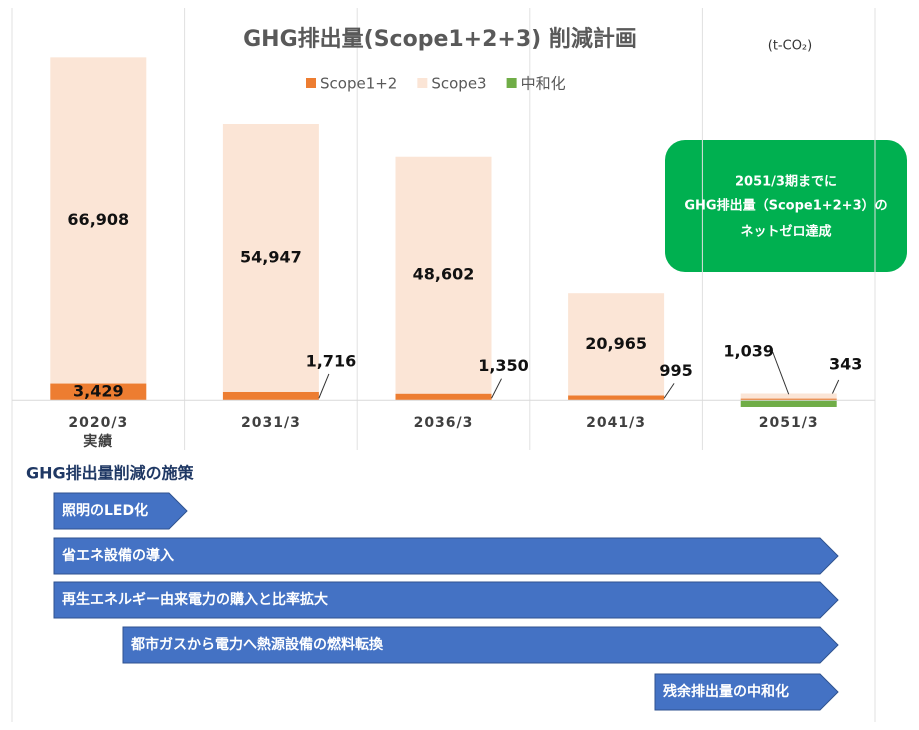  Describe the element at coordinates (271, 423) in the screenshot. I see `x-tick-label: 2031/3` at that location.